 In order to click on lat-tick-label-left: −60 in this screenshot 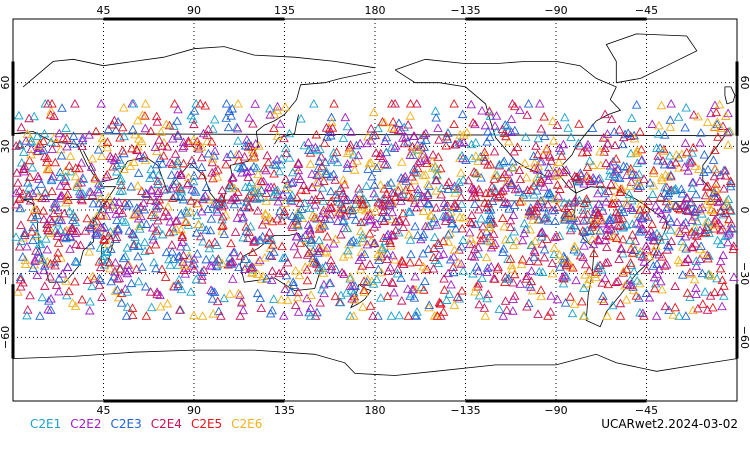, I will do `click(6, 337)`.